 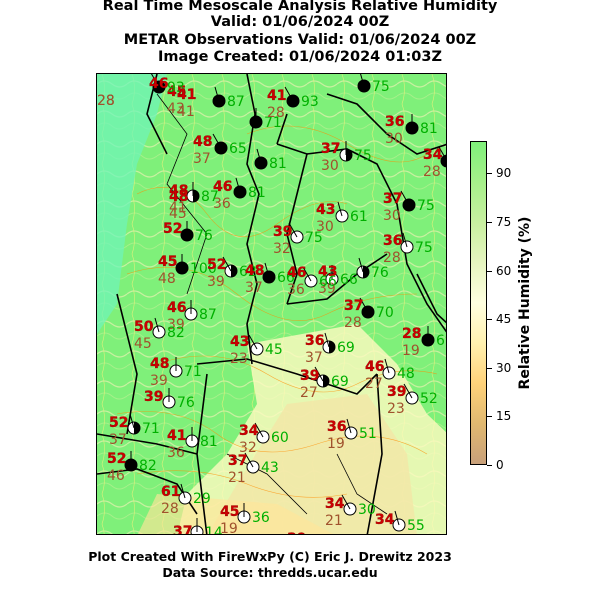 I want to click on station-dewpoint: 21, so click(x=237, y=478).